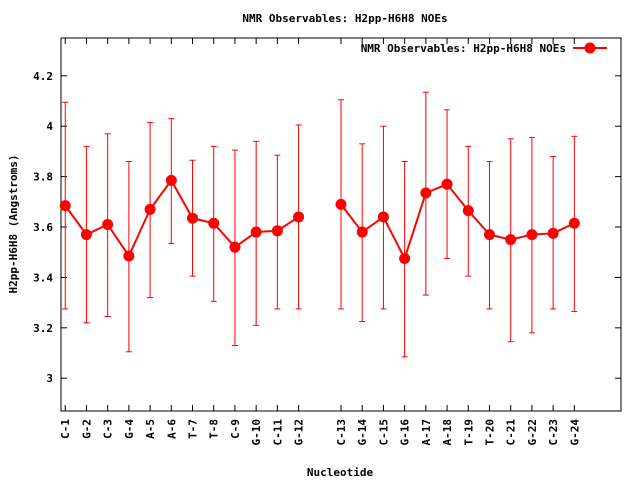  Describe the element at coordinates (235, 429) in the screenshot. I see `x-tick-label: C-9` at that location.